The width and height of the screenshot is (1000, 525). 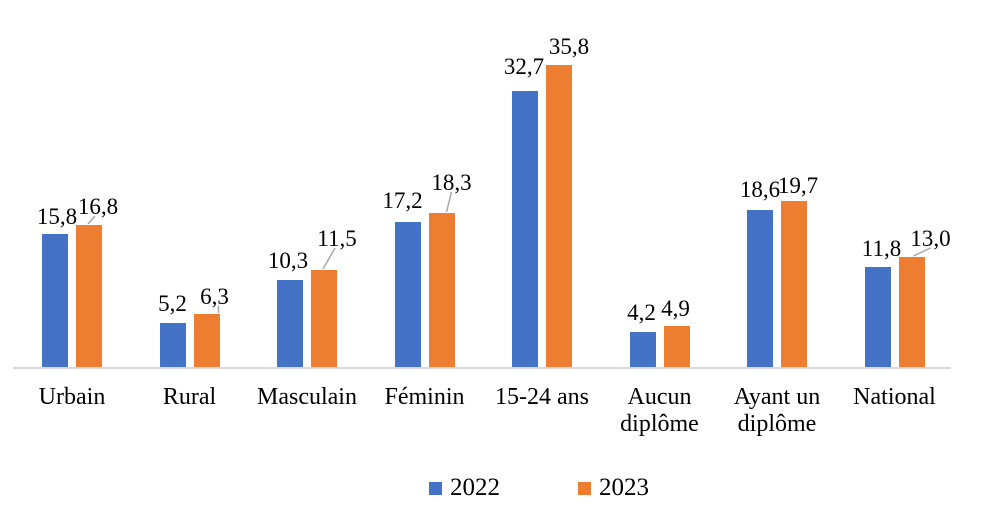 What do you see at coordinates (777, 410) in the screenshot?
I see `category-label-6: Ayant un diplôme` at bounding box center [777, 410].